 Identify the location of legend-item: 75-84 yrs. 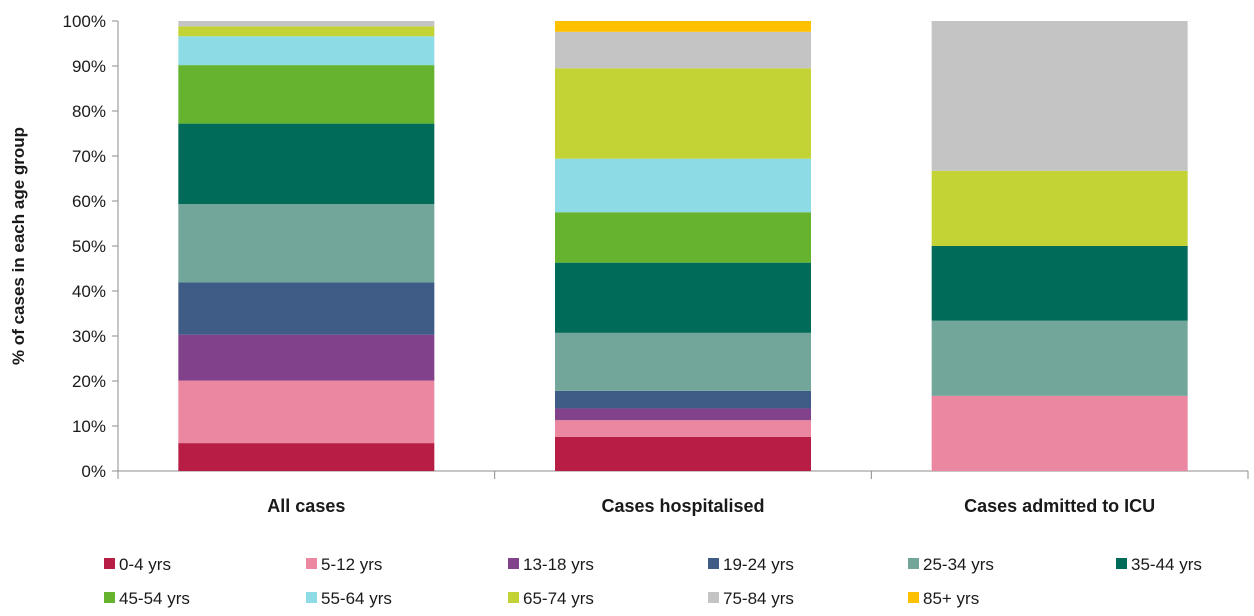
(751, 598).